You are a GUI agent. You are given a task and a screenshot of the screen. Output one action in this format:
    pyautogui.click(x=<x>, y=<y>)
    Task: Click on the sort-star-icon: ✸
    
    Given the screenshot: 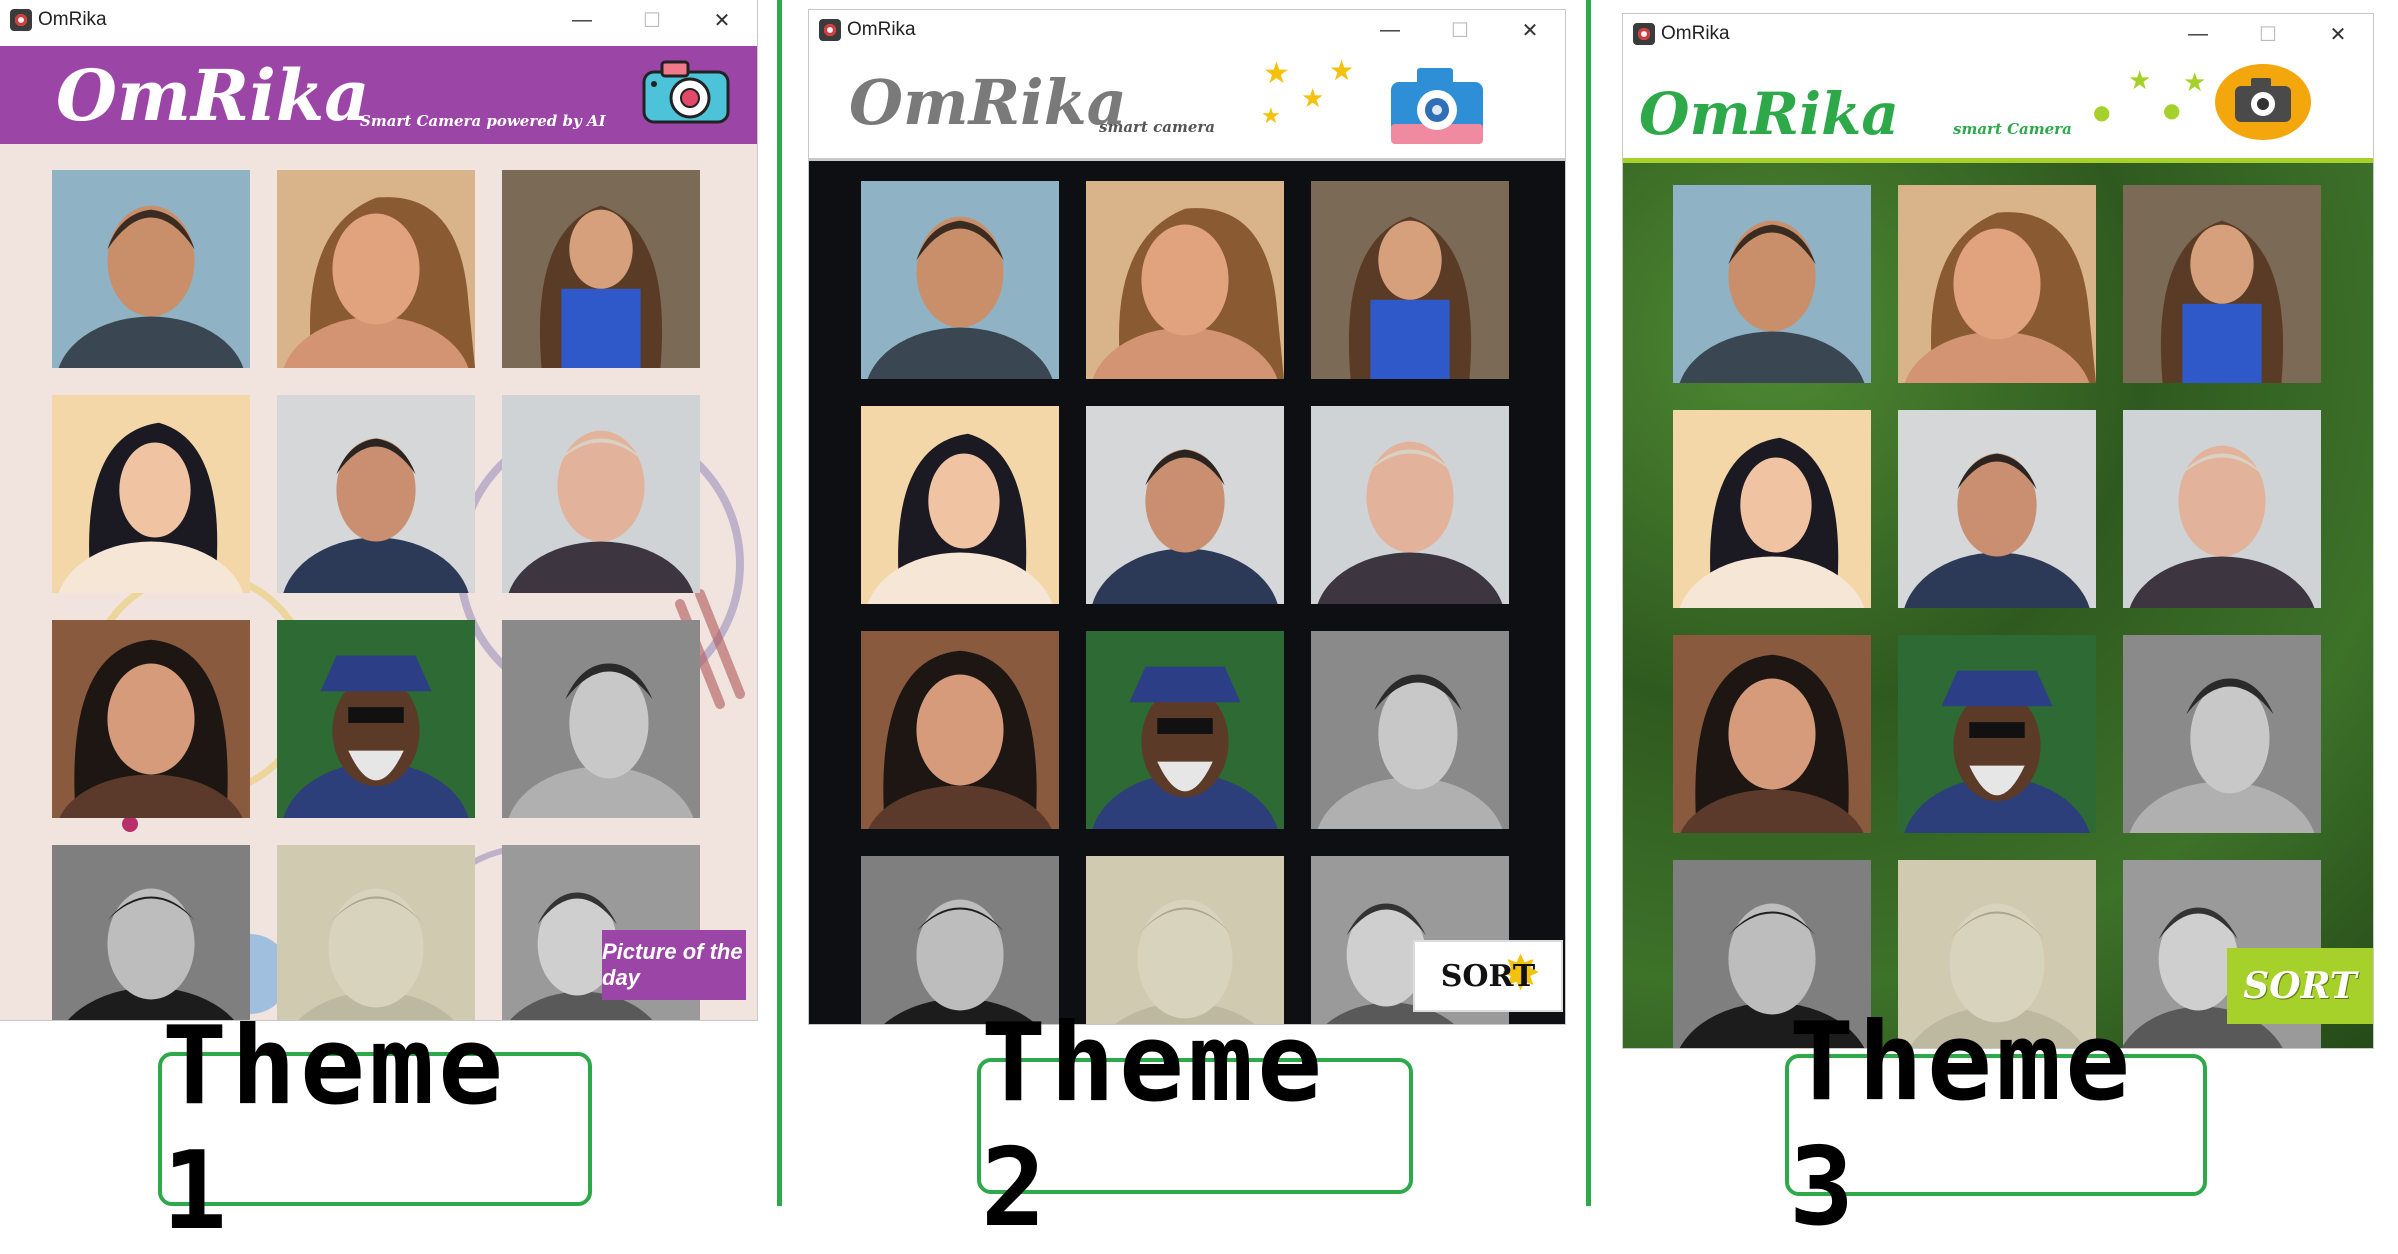 What is the action you would take?
    pyautogui.click(x=1520, y=973)
    